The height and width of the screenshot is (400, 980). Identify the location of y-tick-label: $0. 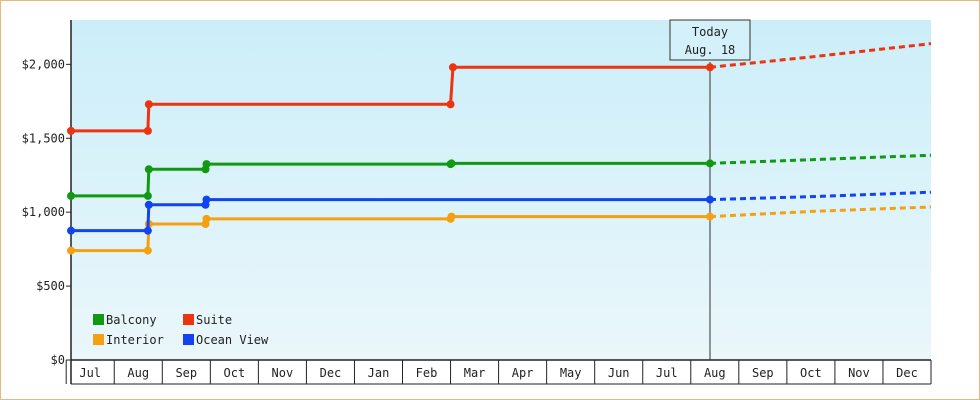
(58, 360).